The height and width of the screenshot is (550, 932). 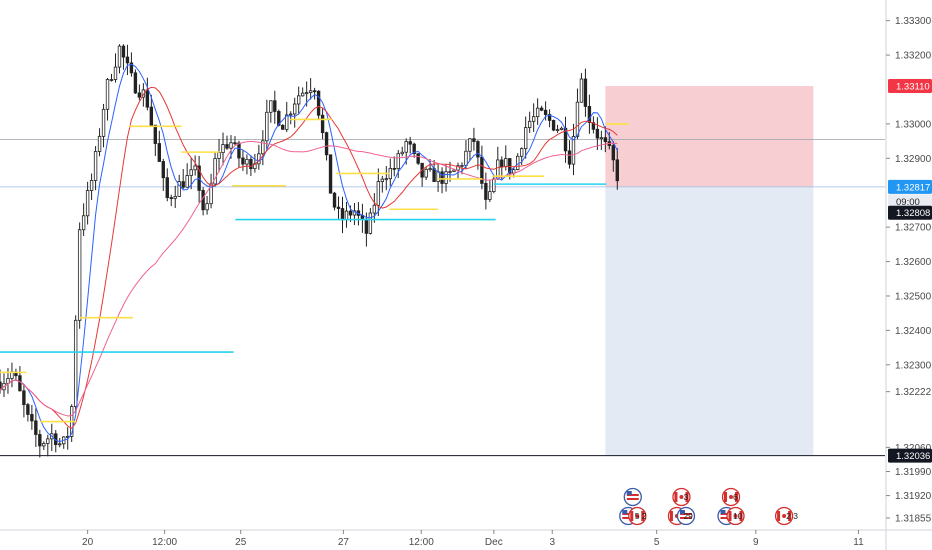 What do you see at coordinates (88, 542) in the screenshot?
I see `time-tick-label: 20` at bounding box center [88, 542].